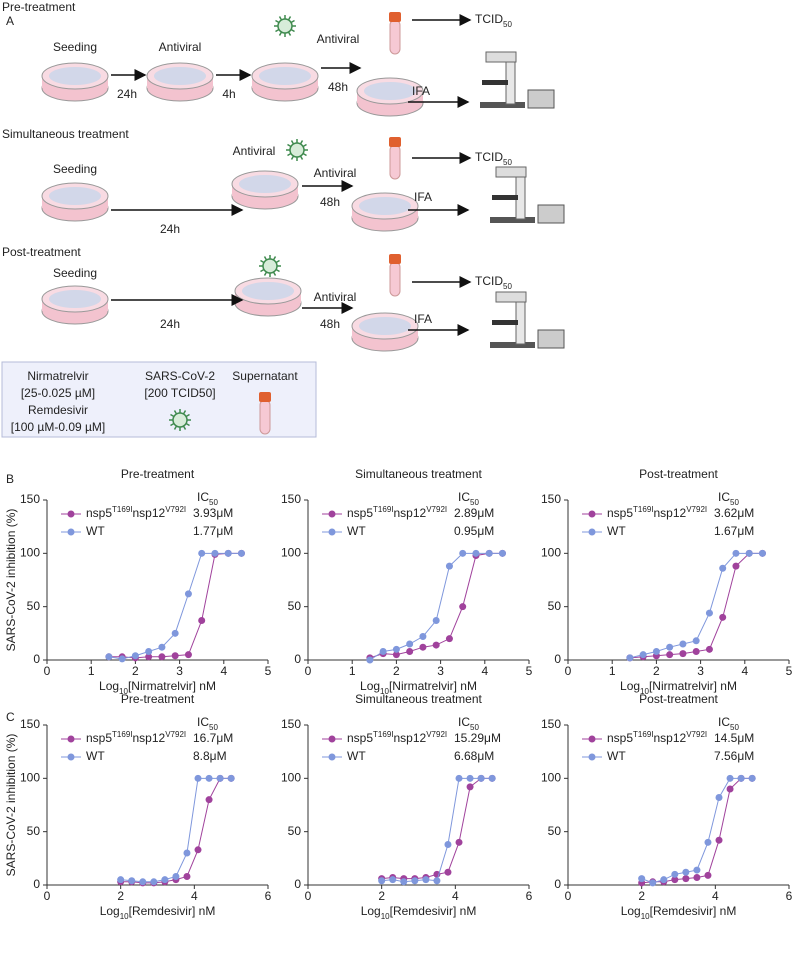 Image resolution: width=793 pixels, height=960 pixels. Describe the element at coordinates (474, 531) in the screenshot. I see `ic50-value: 0.95μM` at that location.